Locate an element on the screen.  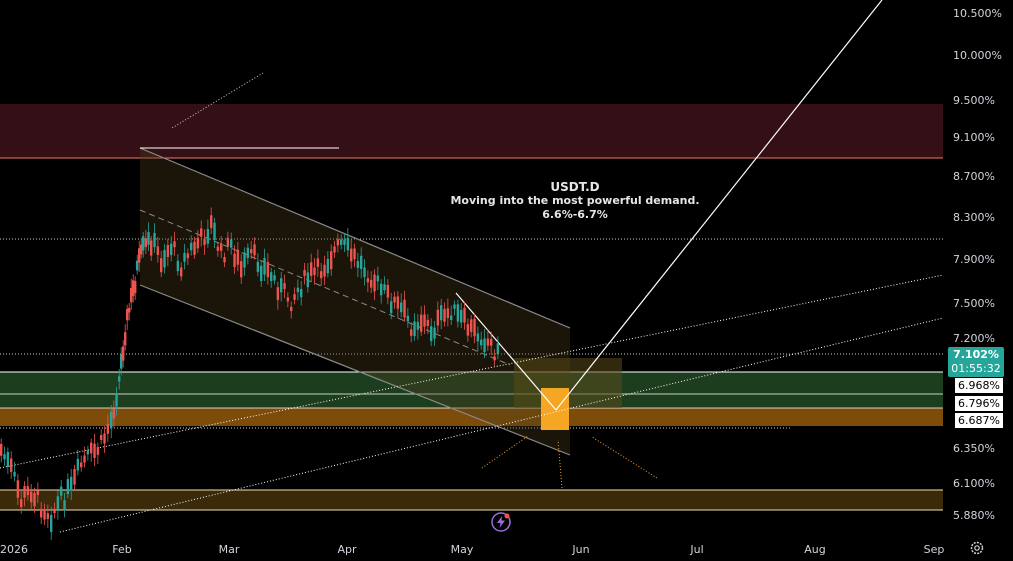
y-tick-label: 10.500% is located at coordinates (977, 13).